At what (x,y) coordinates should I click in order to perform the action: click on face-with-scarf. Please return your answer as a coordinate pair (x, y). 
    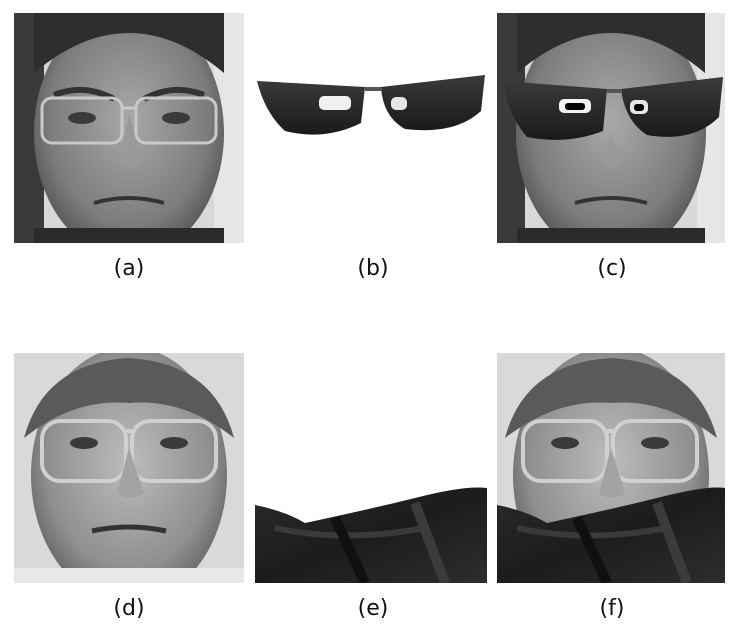
    Looking at the image, I should click on (611, 468).